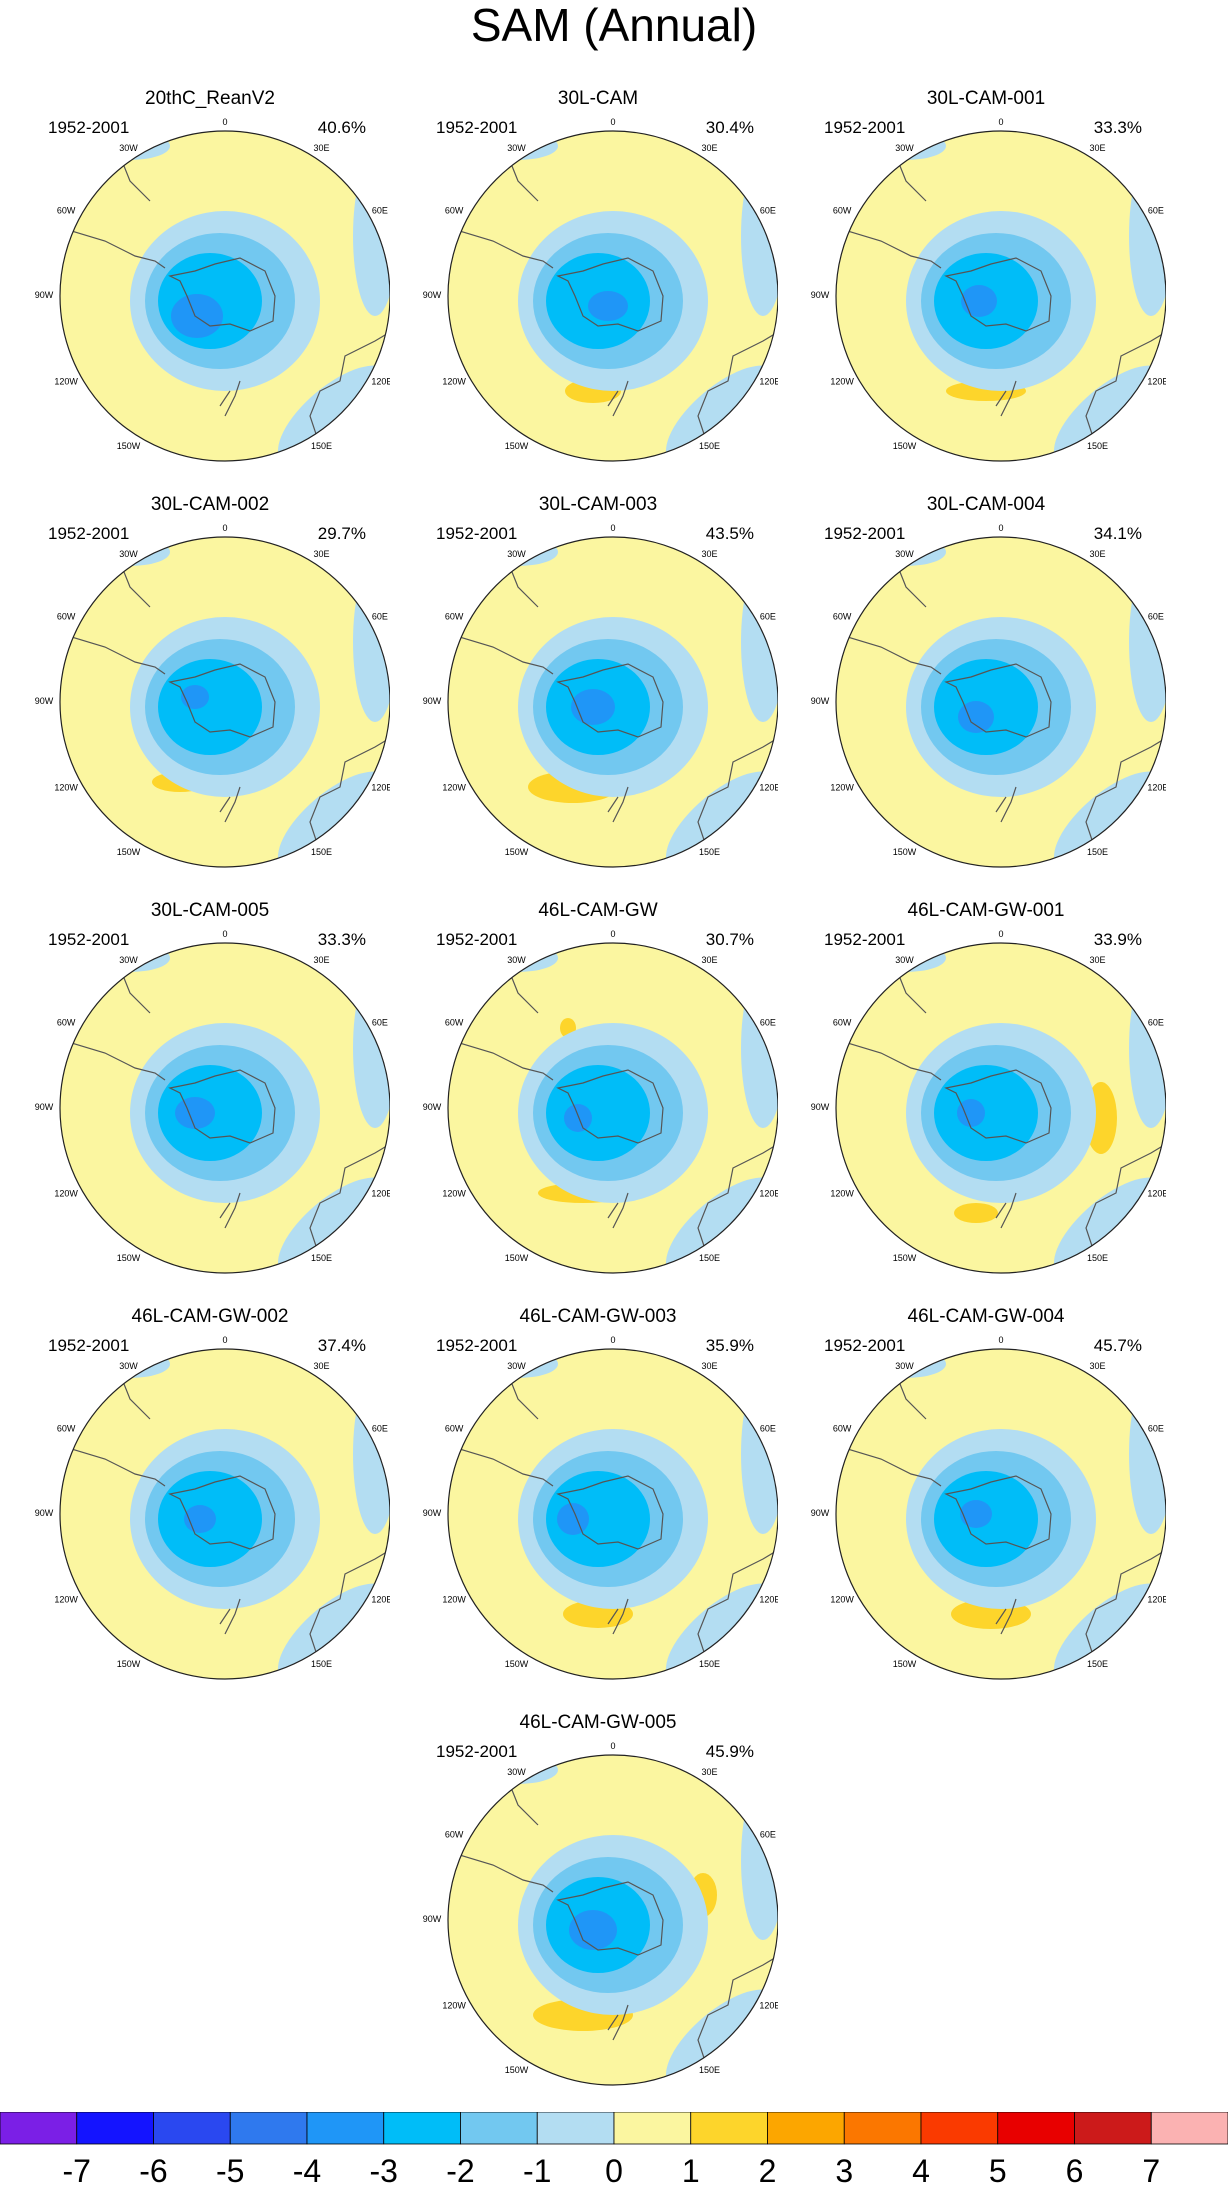  What do you see at coordinates (598, 1316) in the screenshot?
I see `panel-title: 46L-CAM-GW-003` at bounding box center [598, 1316].